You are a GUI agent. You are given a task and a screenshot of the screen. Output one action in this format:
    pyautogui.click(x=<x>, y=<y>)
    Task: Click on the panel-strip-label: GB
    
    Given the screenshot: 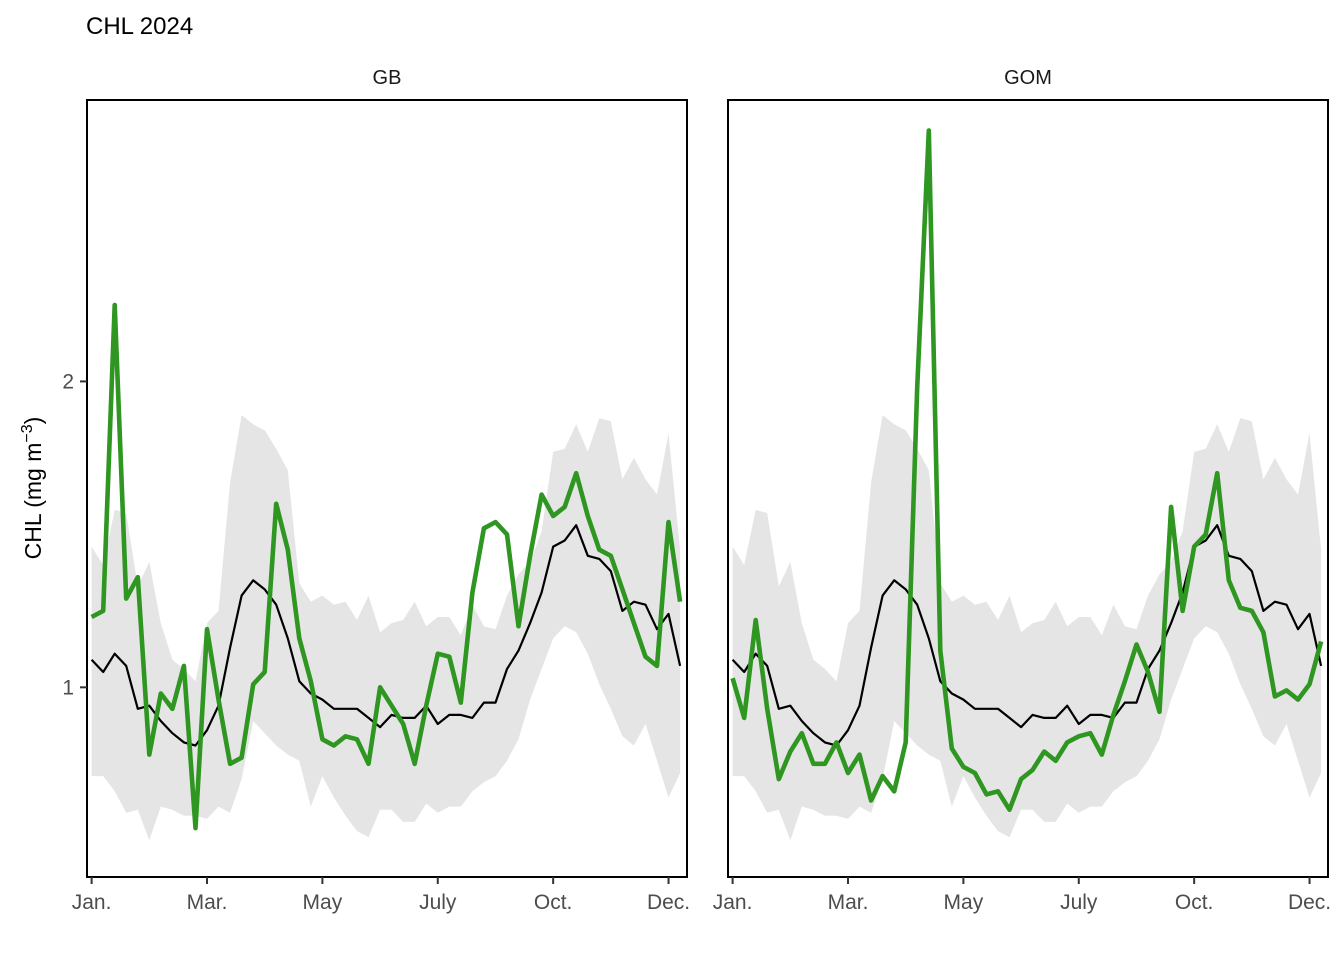 What is the action you would take?
    pyautogui.click(x=387, y=78)
    